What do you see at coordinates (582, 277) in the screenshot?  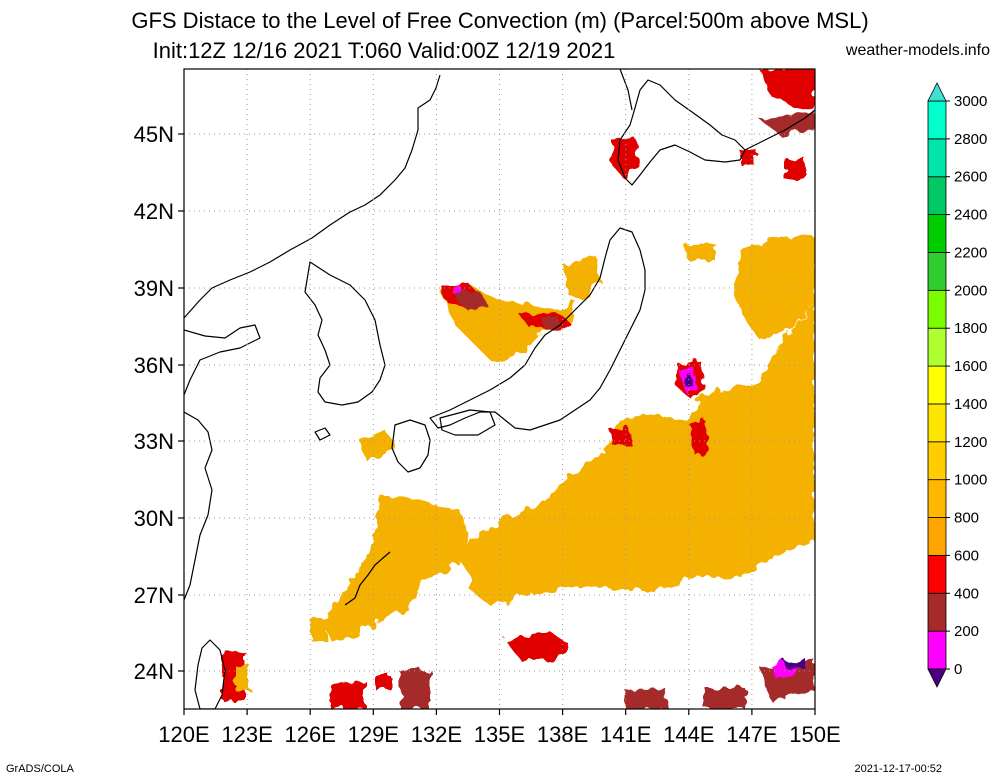 I see `shade-region-nw-honshu` at bounding box center [582, 277].